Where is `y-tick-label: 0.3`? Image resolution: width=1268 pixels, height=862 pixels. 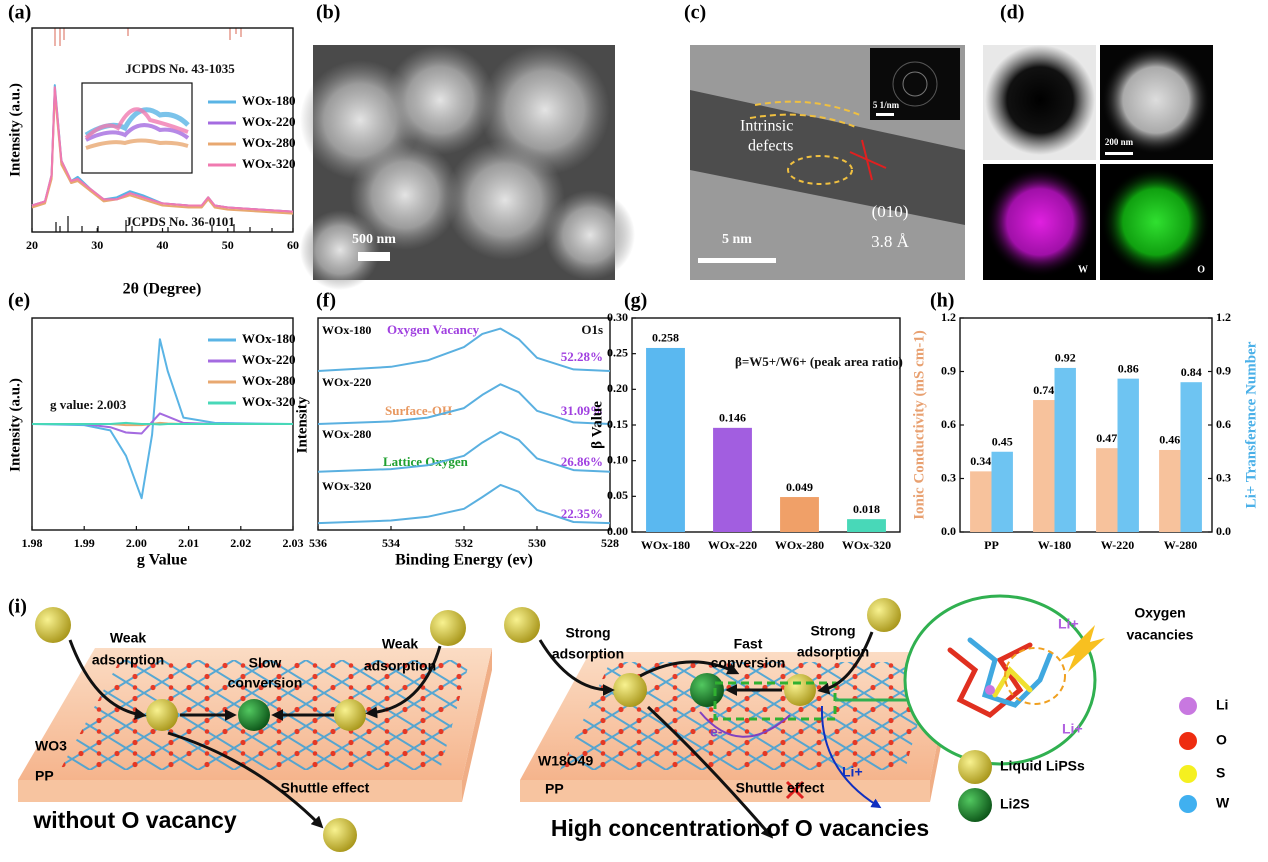
y-tick-label: 0.3 is located at coordinates (948, 477).